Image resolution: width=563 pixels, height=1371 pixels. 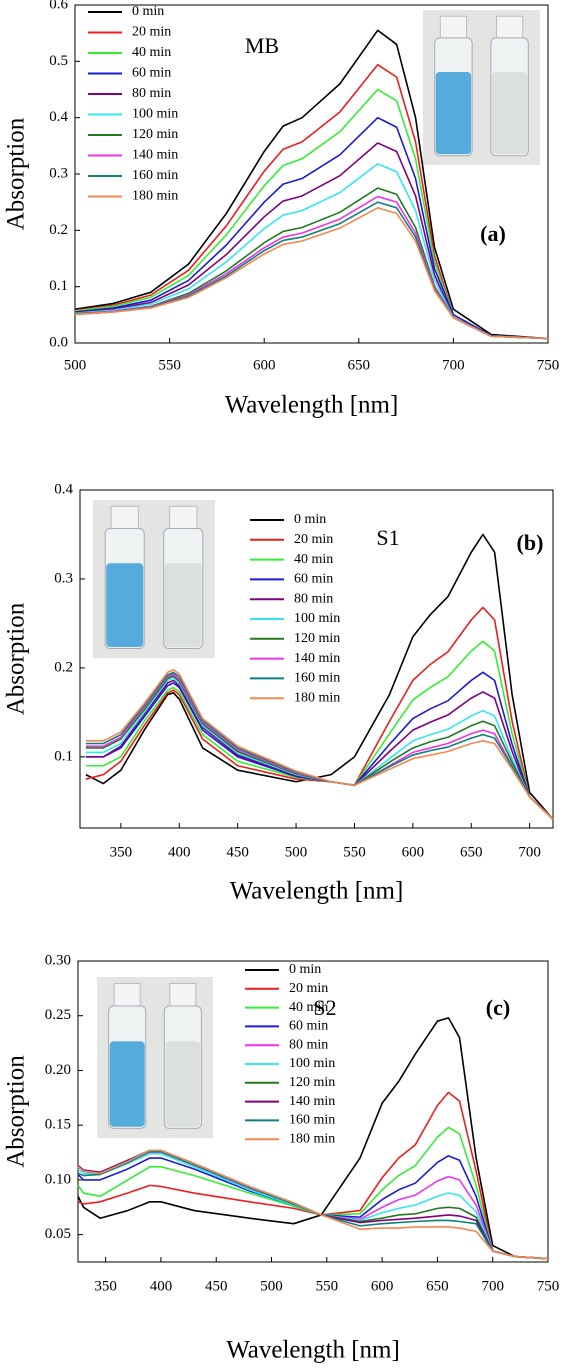 I want to click on chart-title: S2, so click(x=324, y=1007).